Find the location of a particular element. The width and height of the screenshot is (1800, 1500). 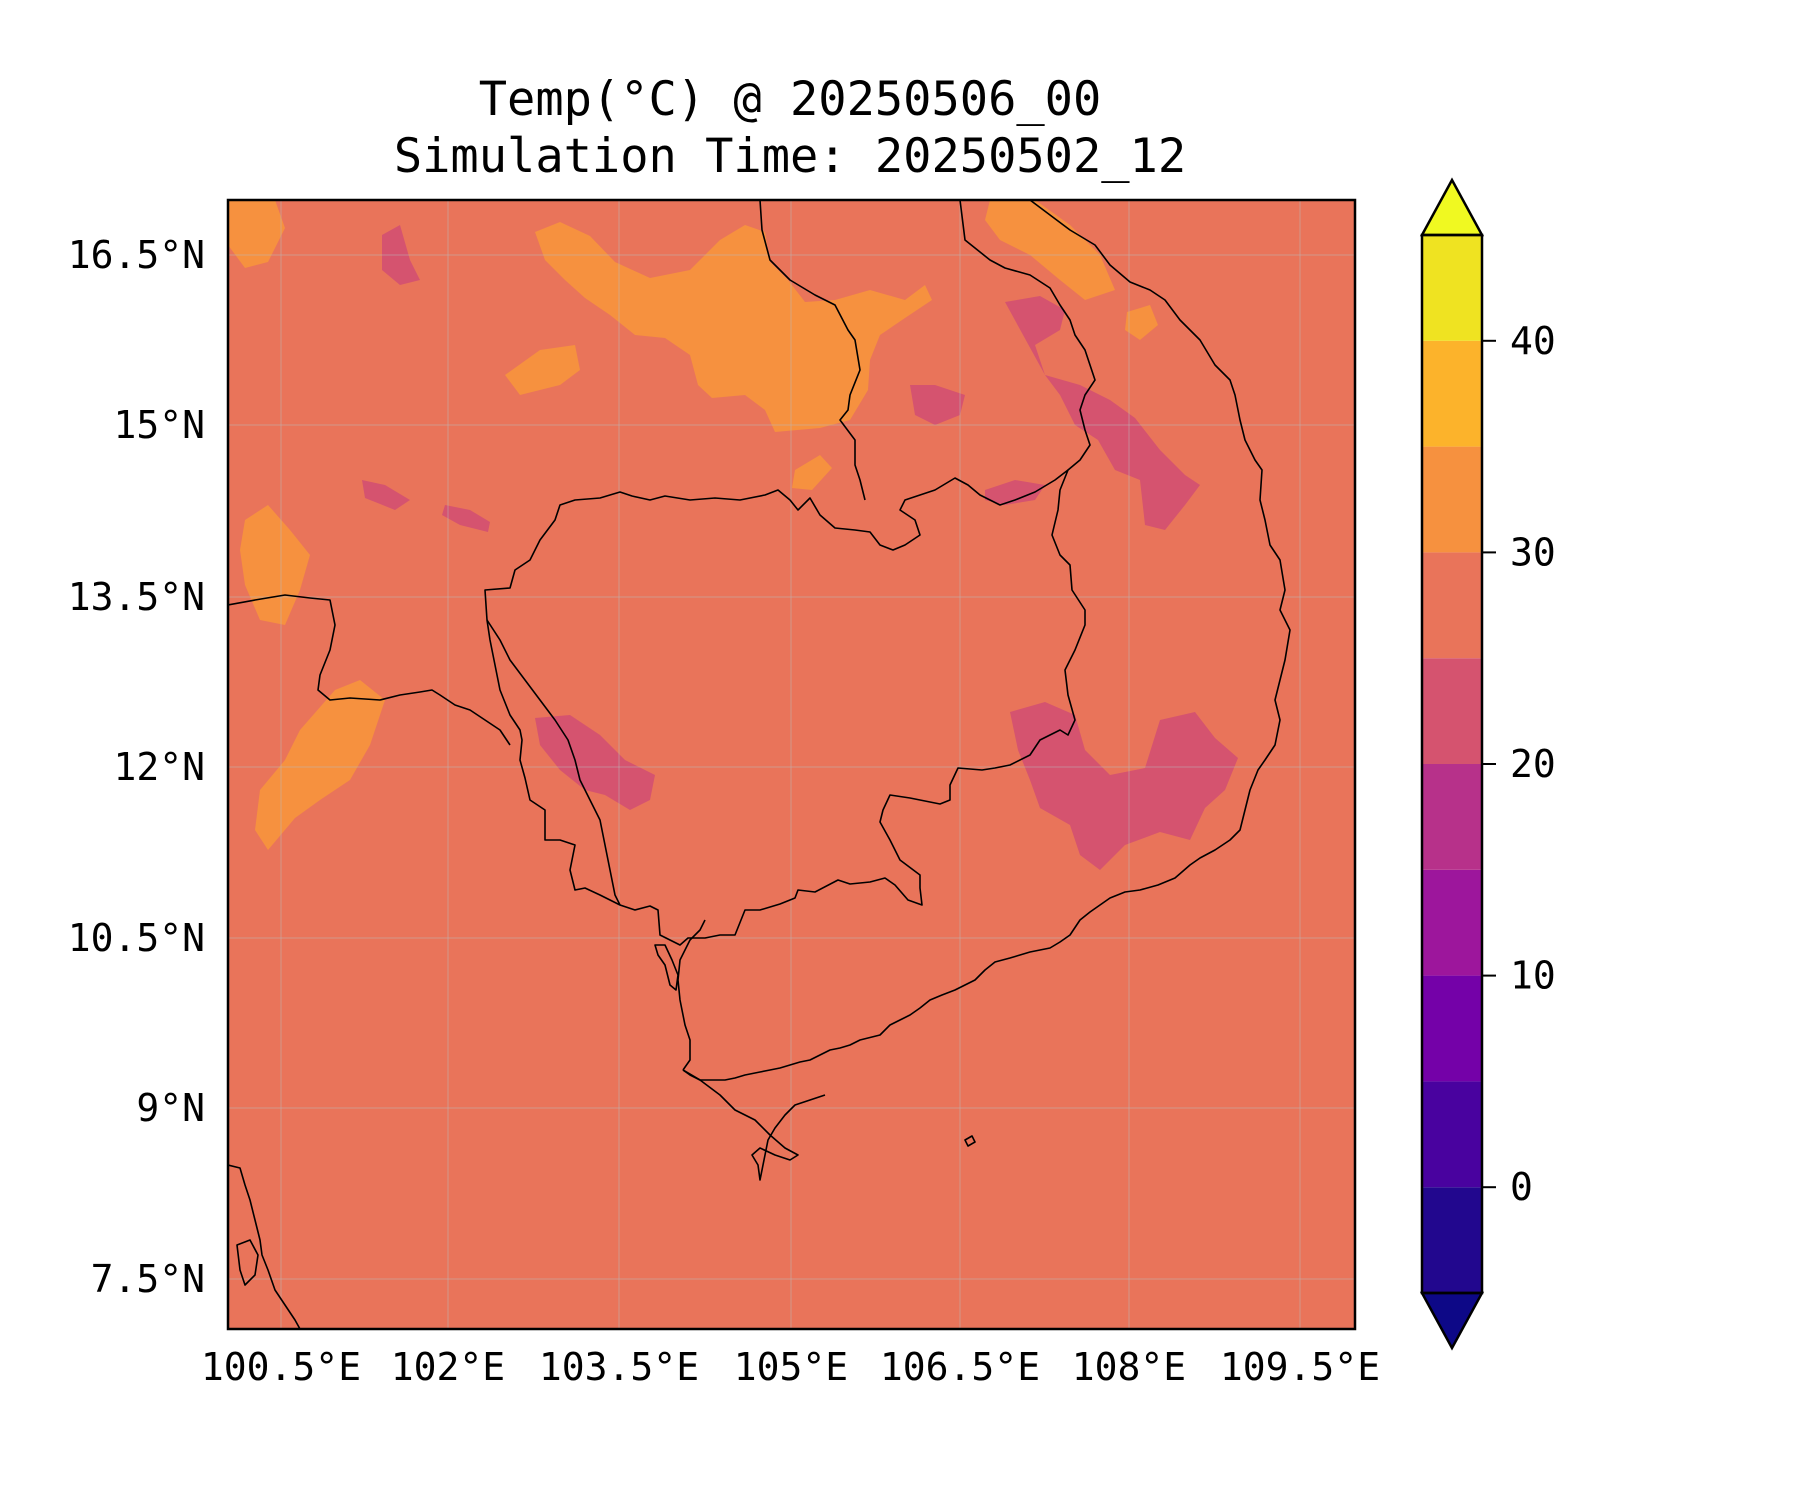

cool-patch-north2 is located at coordinates (937, 405).